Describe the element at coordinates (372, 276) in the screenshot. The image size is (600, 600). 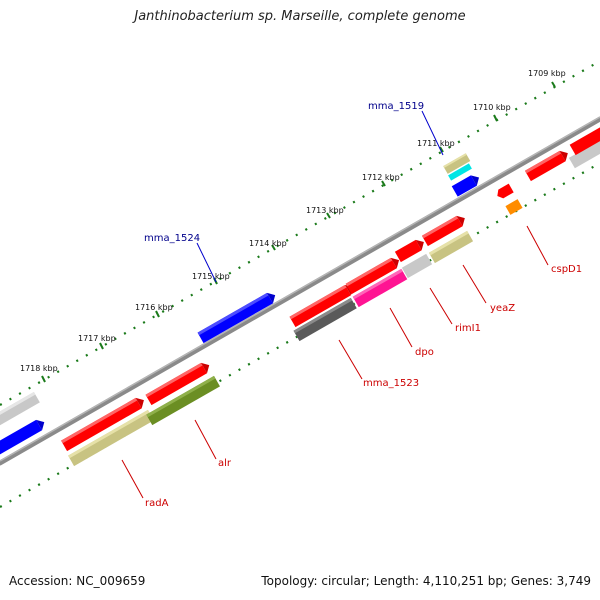
I see `gene-red-rimI1-region` at that location.